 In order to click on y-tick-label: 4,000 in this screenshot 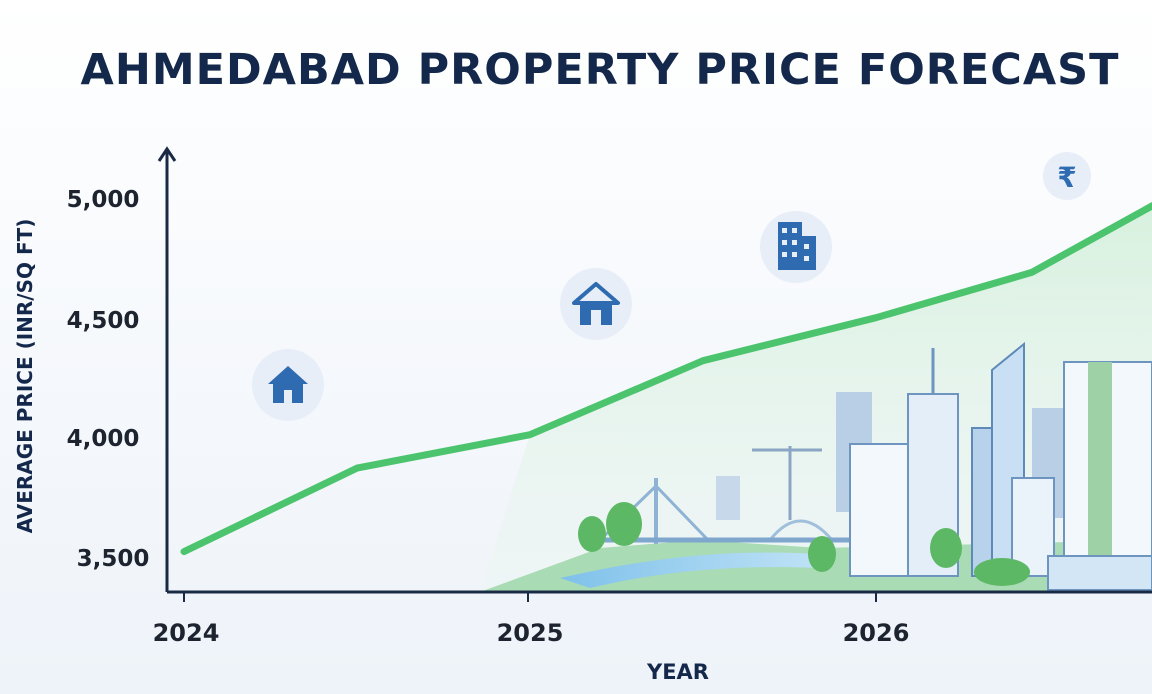, I will do `click(103, 439)`.